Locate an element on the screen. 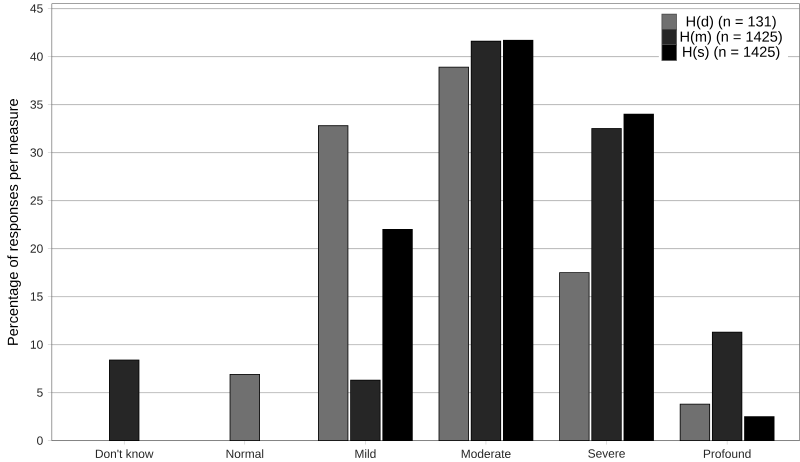 This screenshot has height=462, width=800. x-tick-label: Normal is located at coordinates (245, 453).